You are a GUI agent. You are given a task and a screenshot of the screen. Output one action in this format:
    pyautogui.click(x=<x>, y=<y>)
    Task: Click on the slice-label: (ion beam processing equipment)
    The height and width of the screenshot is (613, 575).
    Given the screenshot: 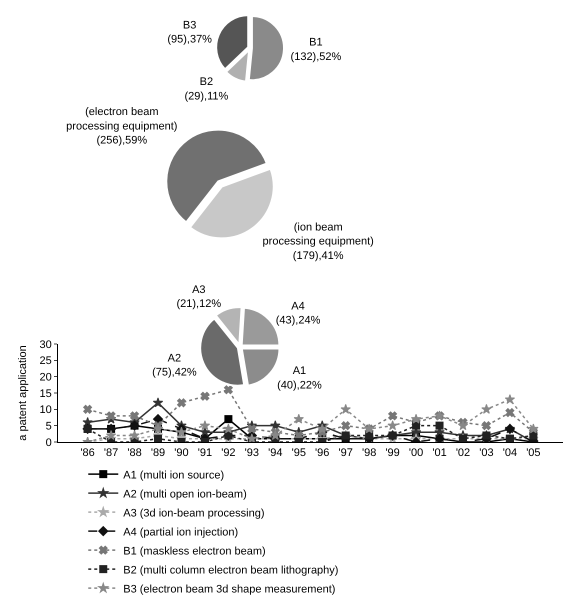 What is the action you would take?
    pyautogui.click(x=318, y=234)
    